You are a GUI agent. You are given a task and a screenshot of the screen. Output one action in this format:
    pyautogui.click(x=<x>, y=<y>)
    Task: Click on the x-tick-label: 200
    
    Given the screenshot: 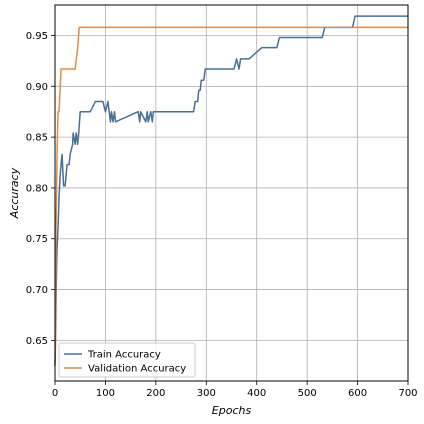 What is the action you would take?
    pyautogui.click(x=155, y=393)
    